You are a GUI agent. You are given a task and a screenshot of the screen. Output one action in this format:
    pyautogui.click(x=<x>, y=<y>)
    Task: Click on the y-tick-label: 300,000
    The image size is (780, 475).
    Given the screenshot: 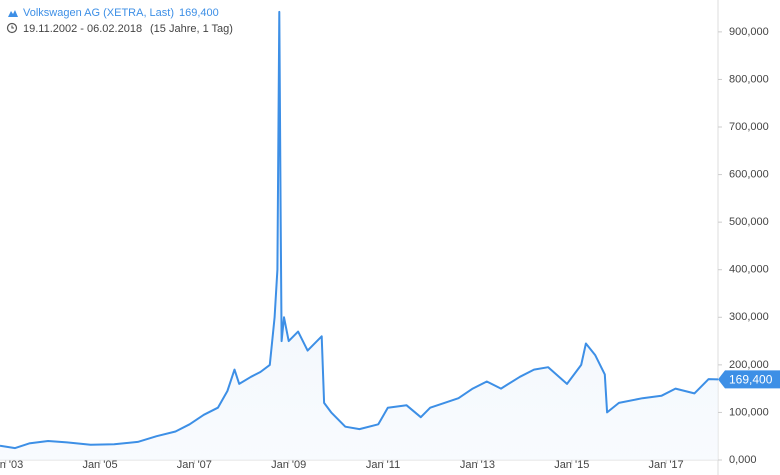 What is the action you would take?
    pyautogui.click(x=749, y=317)
    